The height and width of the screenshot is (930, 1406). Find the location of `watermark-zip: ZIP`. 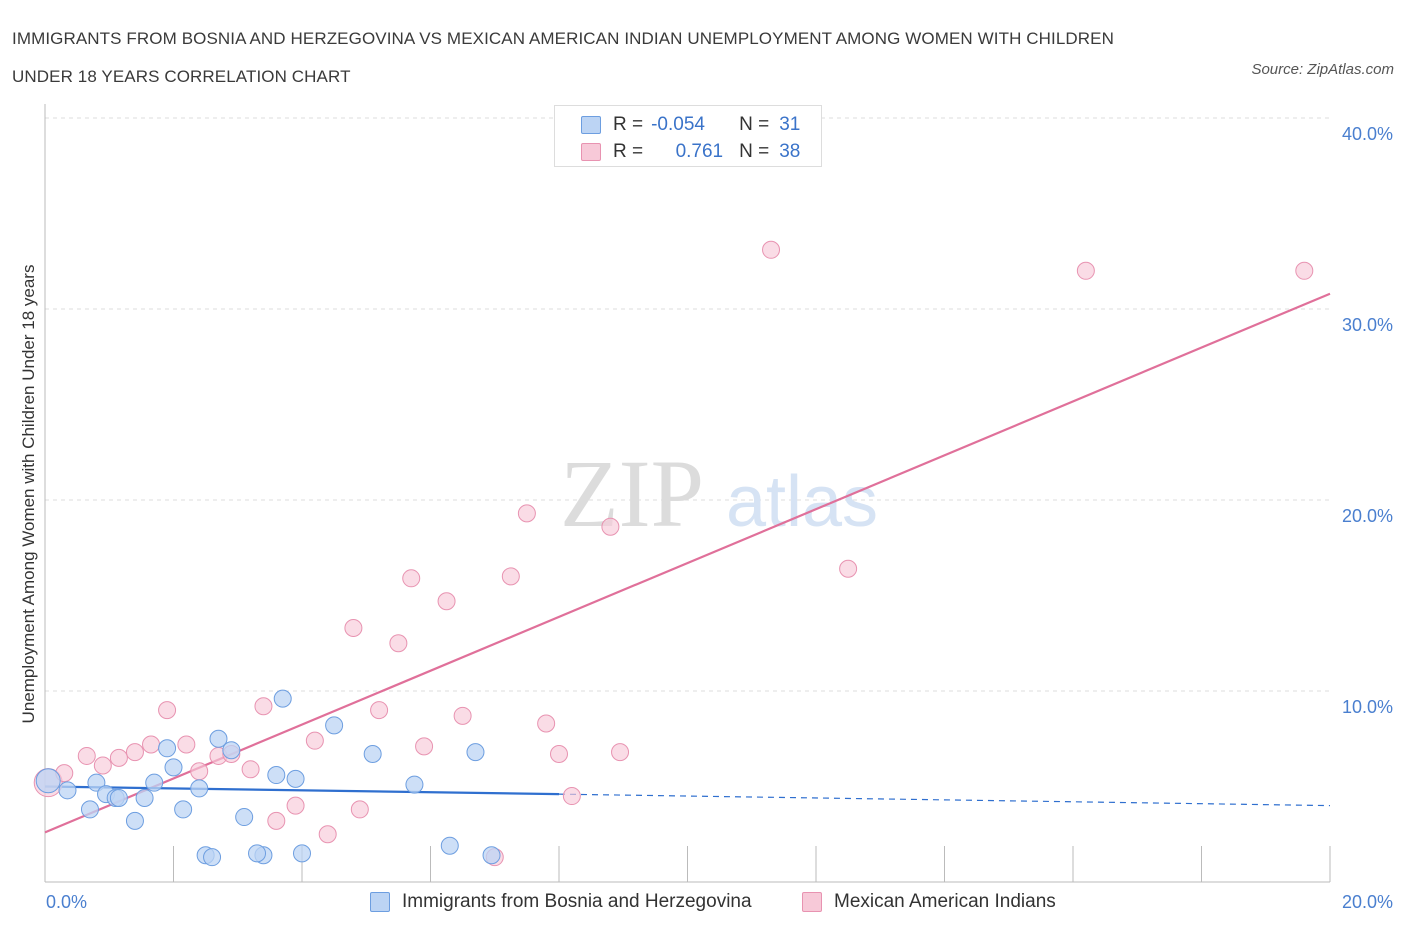

watermark-zip: ZIP is located at coordinates (632, 493).